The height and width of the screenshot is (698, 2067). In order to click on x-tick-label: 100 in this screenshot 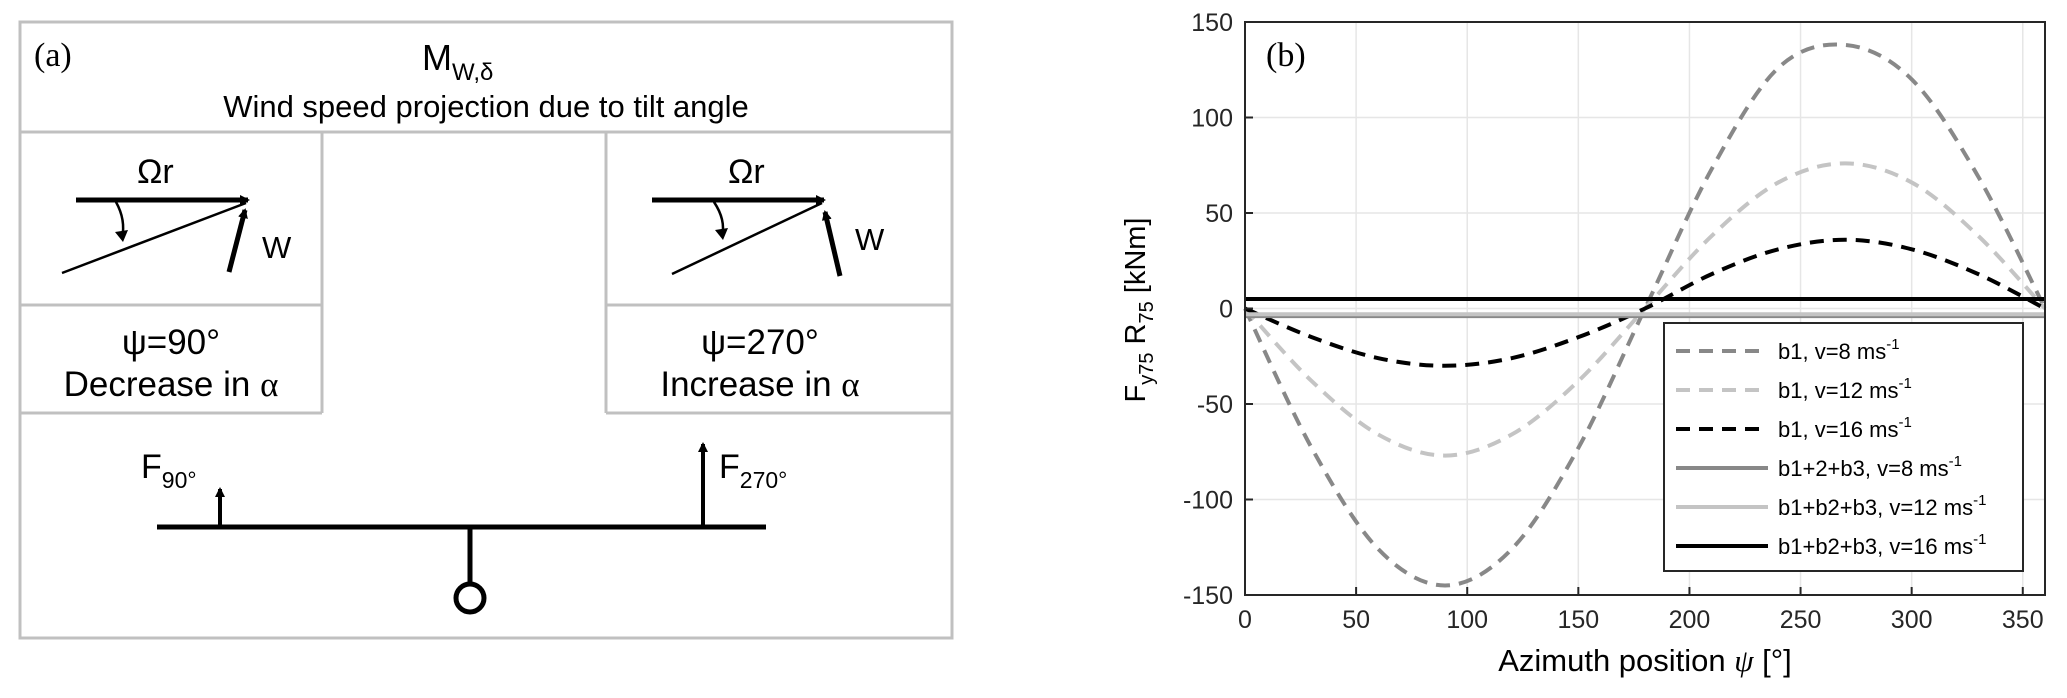, I will do `click(1467, 620)`.